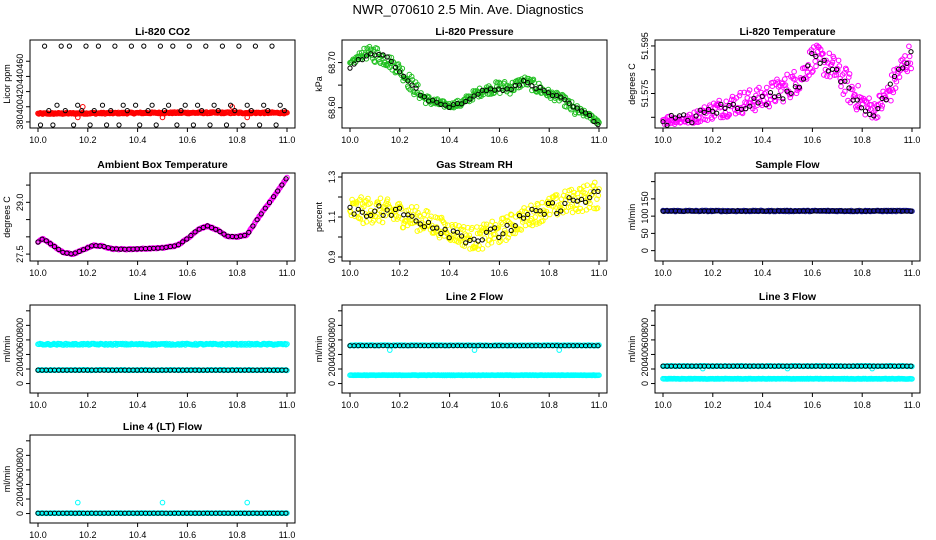  What do you see at coordinates (475, 297) in the screenshot?
I see `chart-title: Line 2 Flow` at bounding box center [475, 297].